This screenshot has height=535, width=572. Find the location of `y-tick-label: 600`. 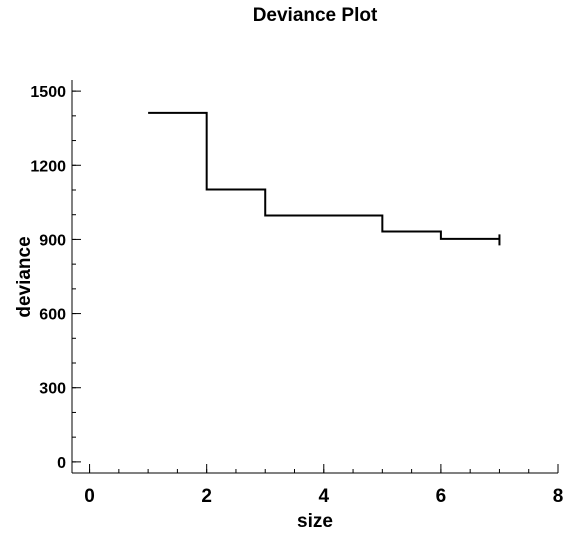

y-tick-label: 600 is located at coordinates (52, 315).